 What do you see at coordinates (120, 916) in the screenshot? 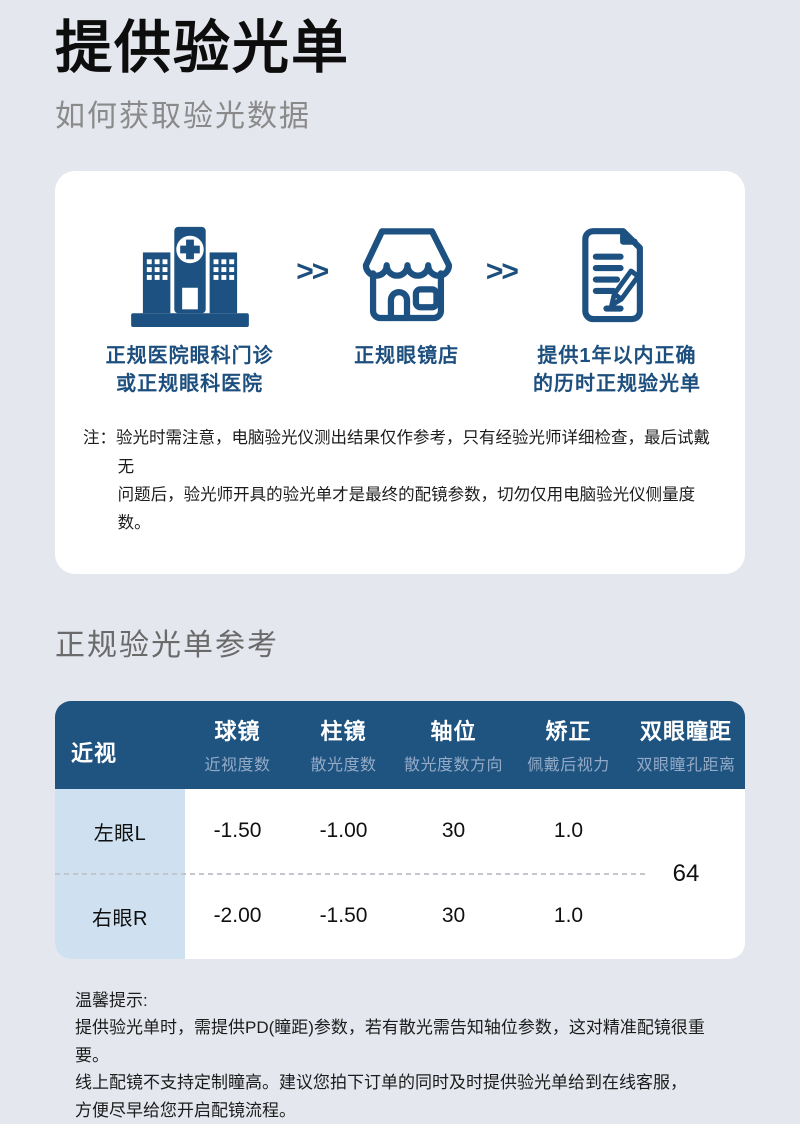
I see `row-label-right-eye: 右眼R` at bounding box center [120, 916].